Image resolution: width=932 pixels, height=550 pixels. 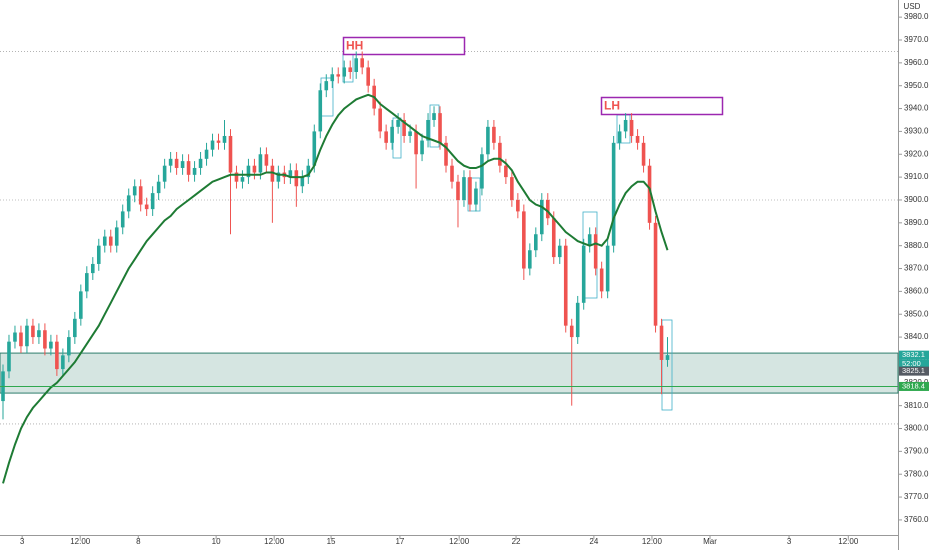 What do you see at coordinates (916, 245) in the screenshot?
I see `y-tick-label: 3880.0` at bounding box center [916, 245].